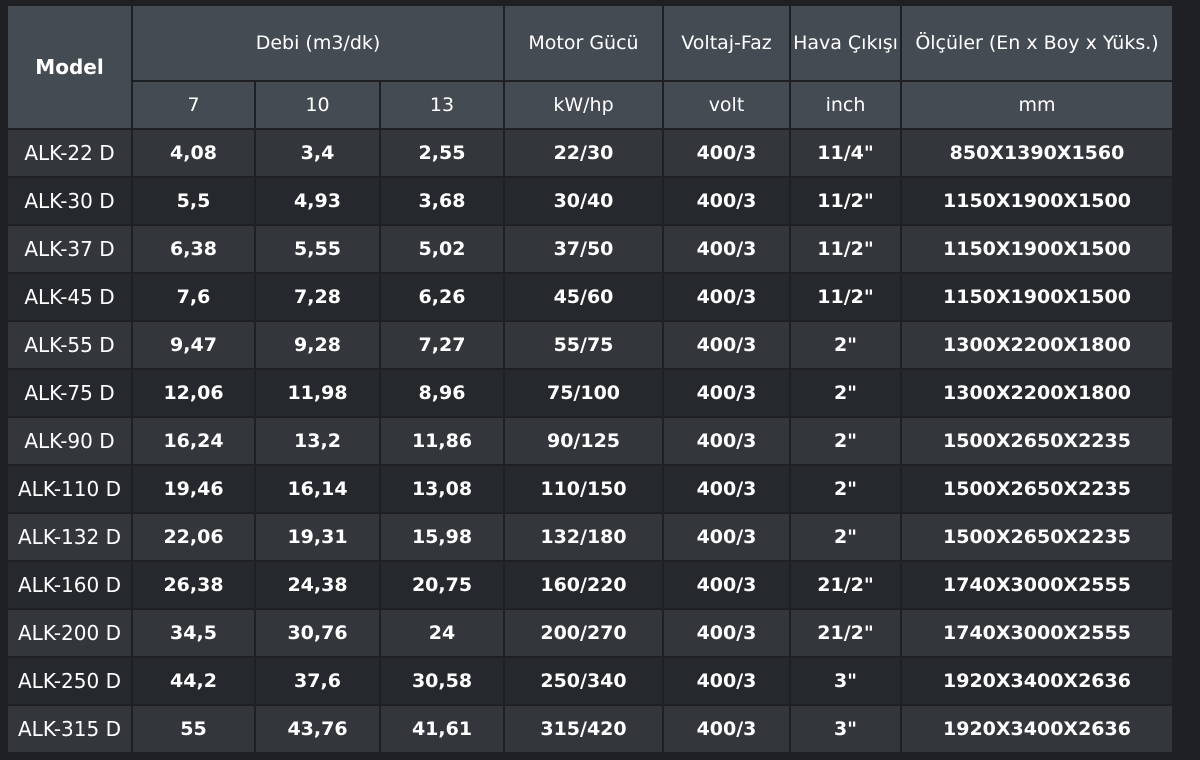 The width and height of the screenshot is (1200, 760). What do you see at coordinates (69, 489) in the screenshot?
I see `cell-model: ALK-110 D` at bounding box center [69, 489].